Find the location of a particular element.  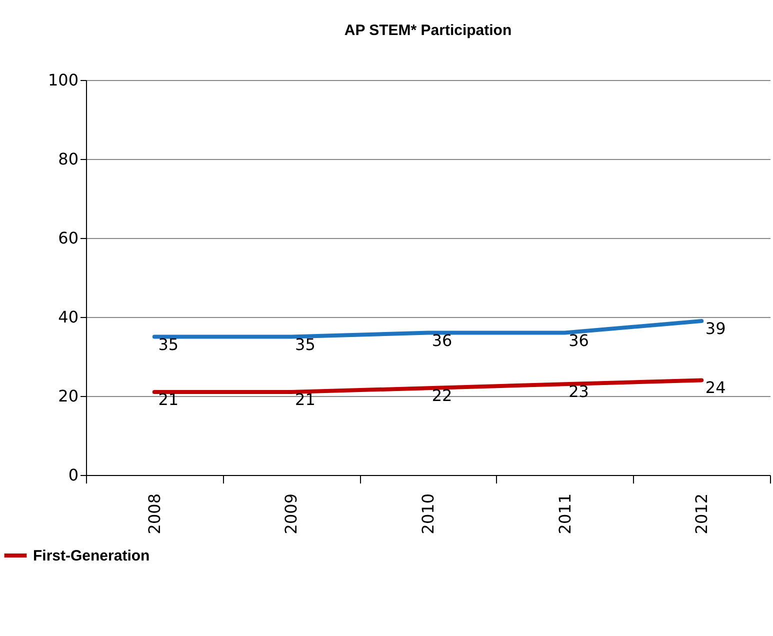

y-tick-label: 60 is located at coordinates (68, 238).